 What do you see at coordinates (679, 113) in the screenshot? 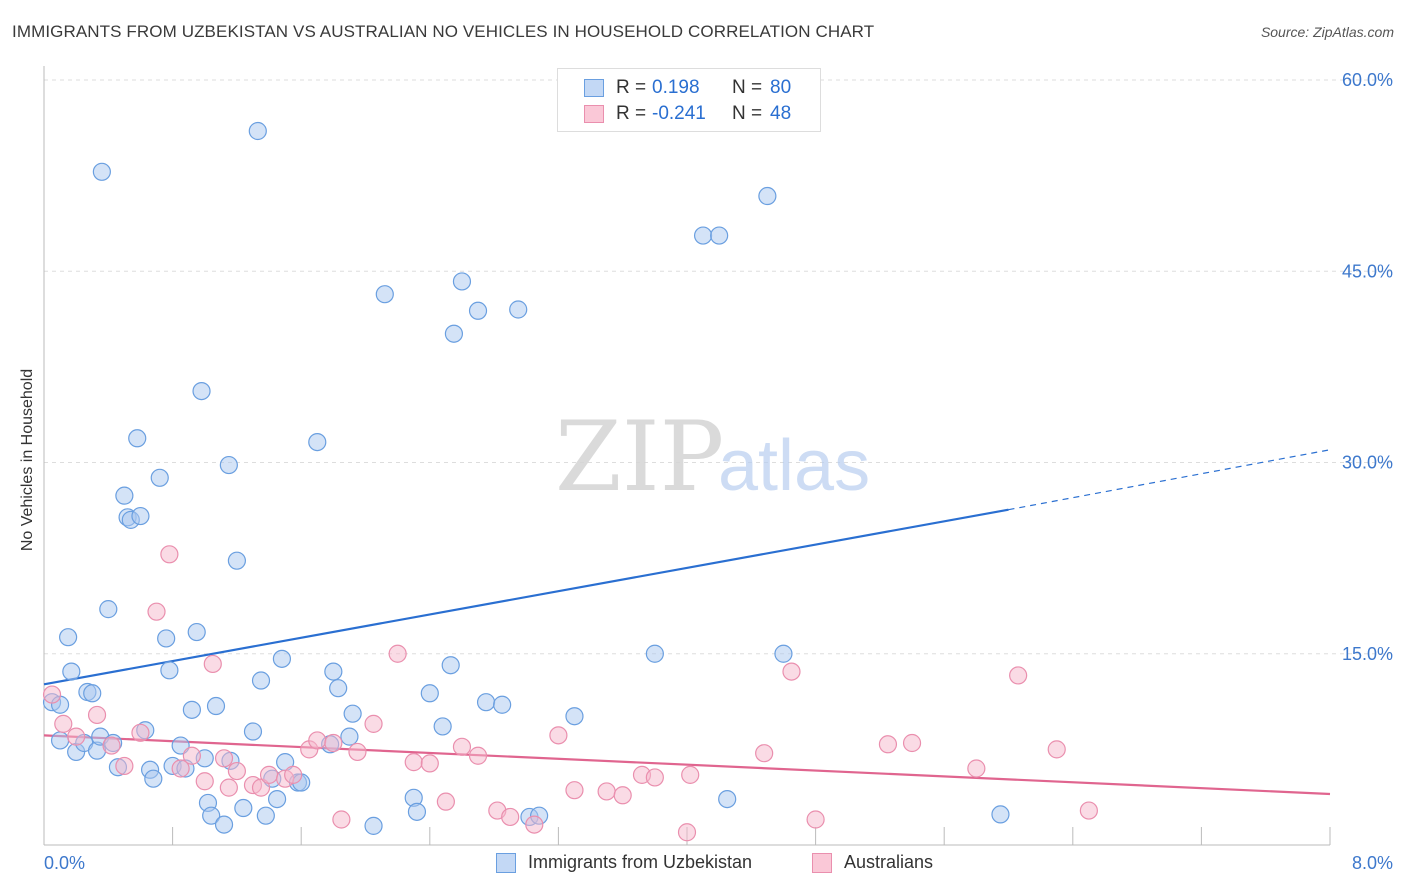
I see `r-value: -0.241` at bounding box center [679, 113].